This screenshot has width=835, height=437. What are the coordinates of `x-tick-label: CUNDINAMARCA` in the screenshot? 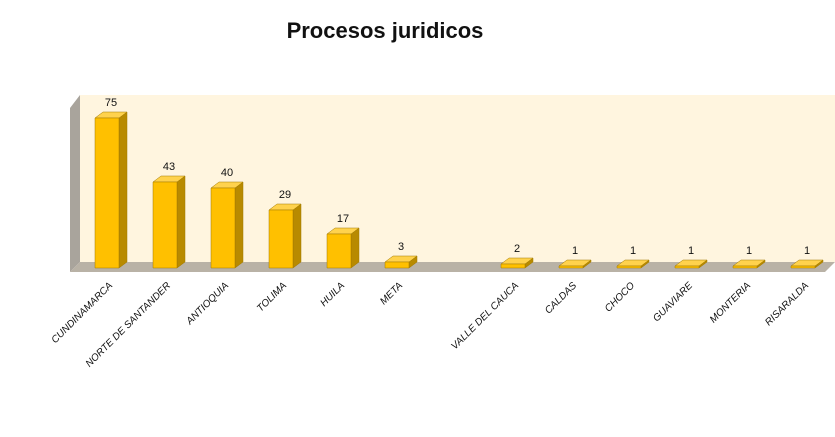 It's located at (83, 313).